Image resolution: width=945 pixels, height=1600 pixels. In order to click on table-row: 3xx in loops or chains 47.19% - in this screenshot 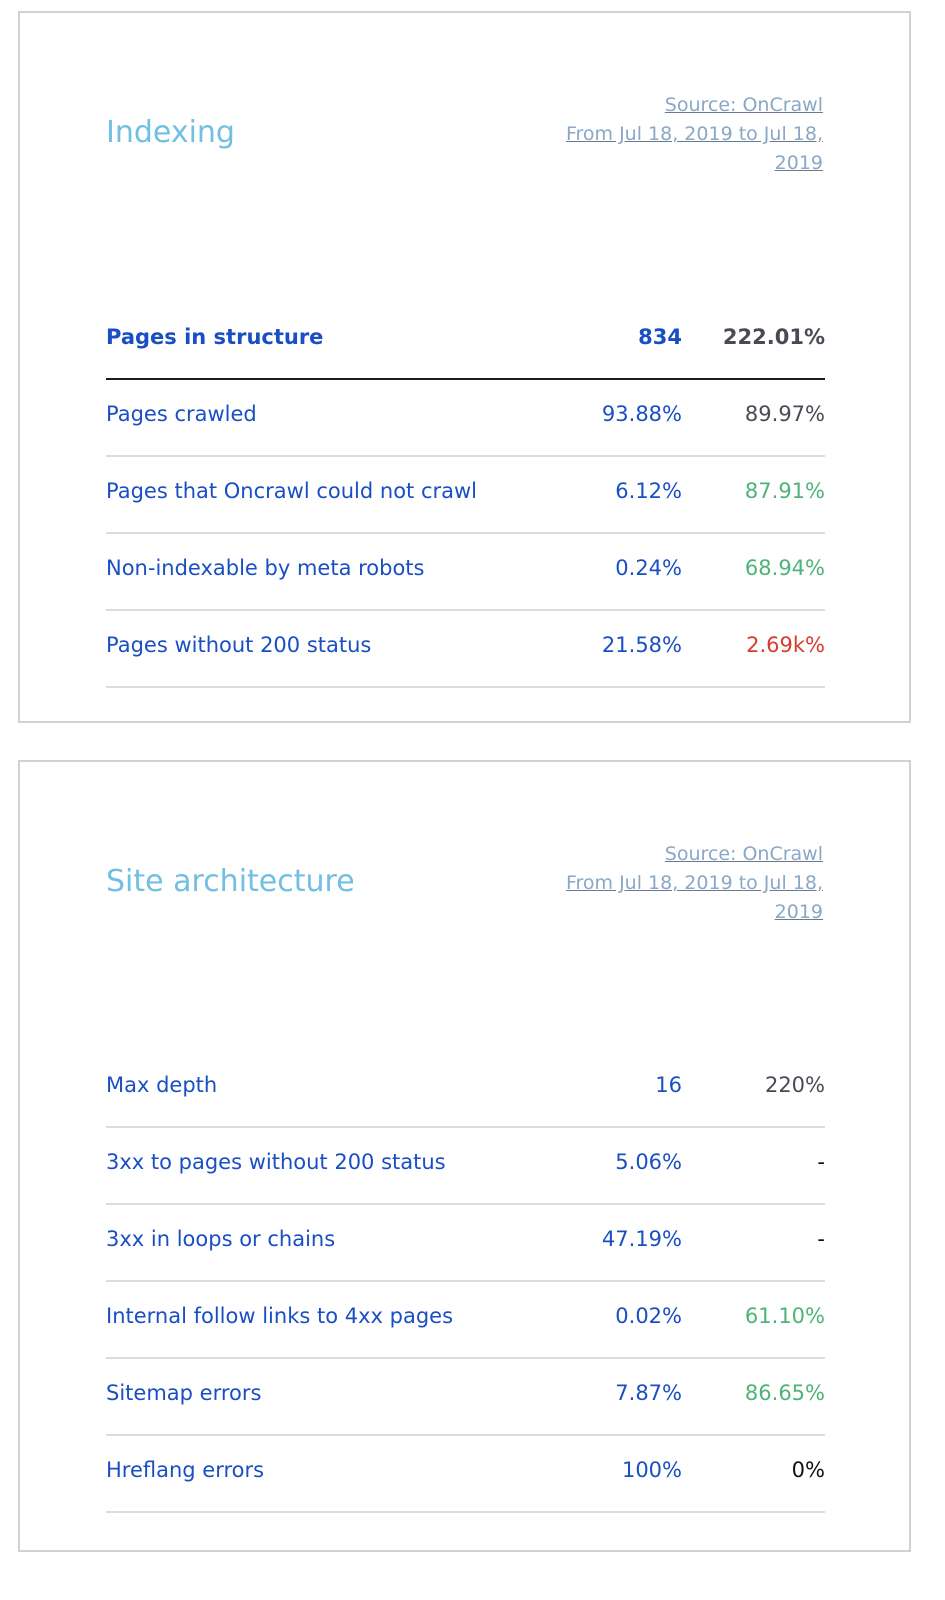, I will do `click(465, 1243)`.